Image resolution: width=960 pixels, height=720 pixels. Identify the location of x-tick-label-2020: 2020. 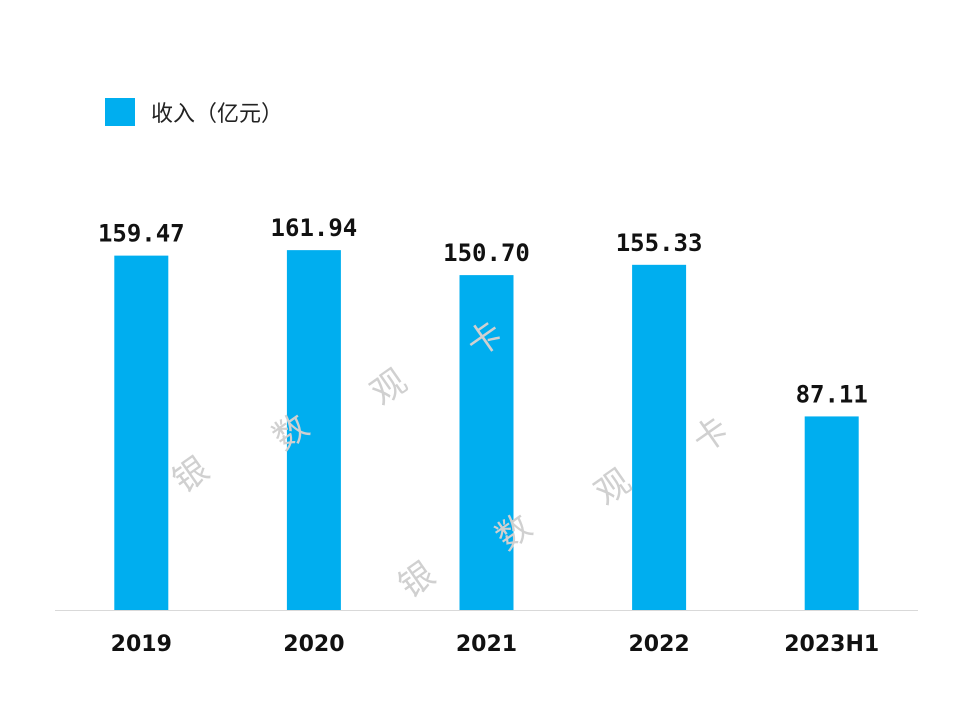
(313, 644).